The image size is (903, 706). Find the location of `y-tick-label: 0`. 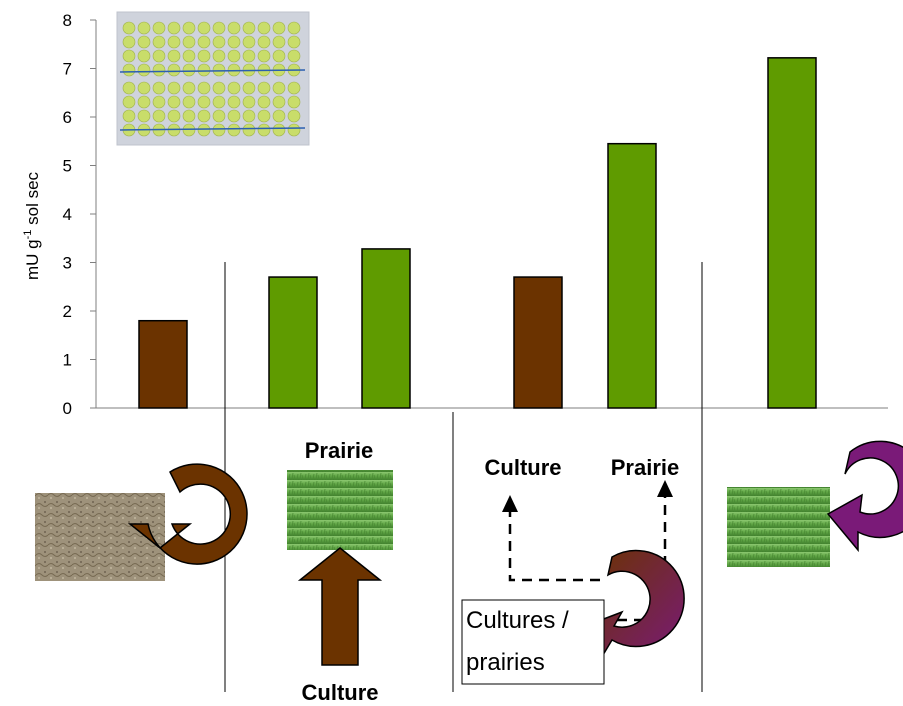

y-tick-label: 0 is located at coordinates (67, 408).